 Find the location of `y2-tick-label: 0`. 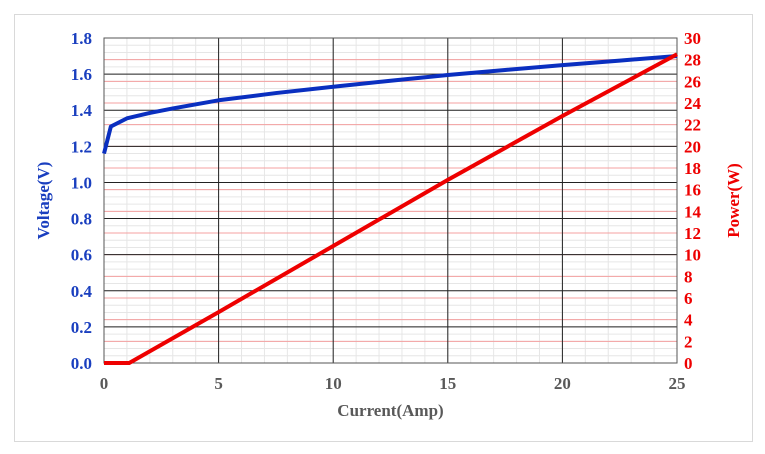

y2-tick-label: 0 is located at coordinates (688, 363).